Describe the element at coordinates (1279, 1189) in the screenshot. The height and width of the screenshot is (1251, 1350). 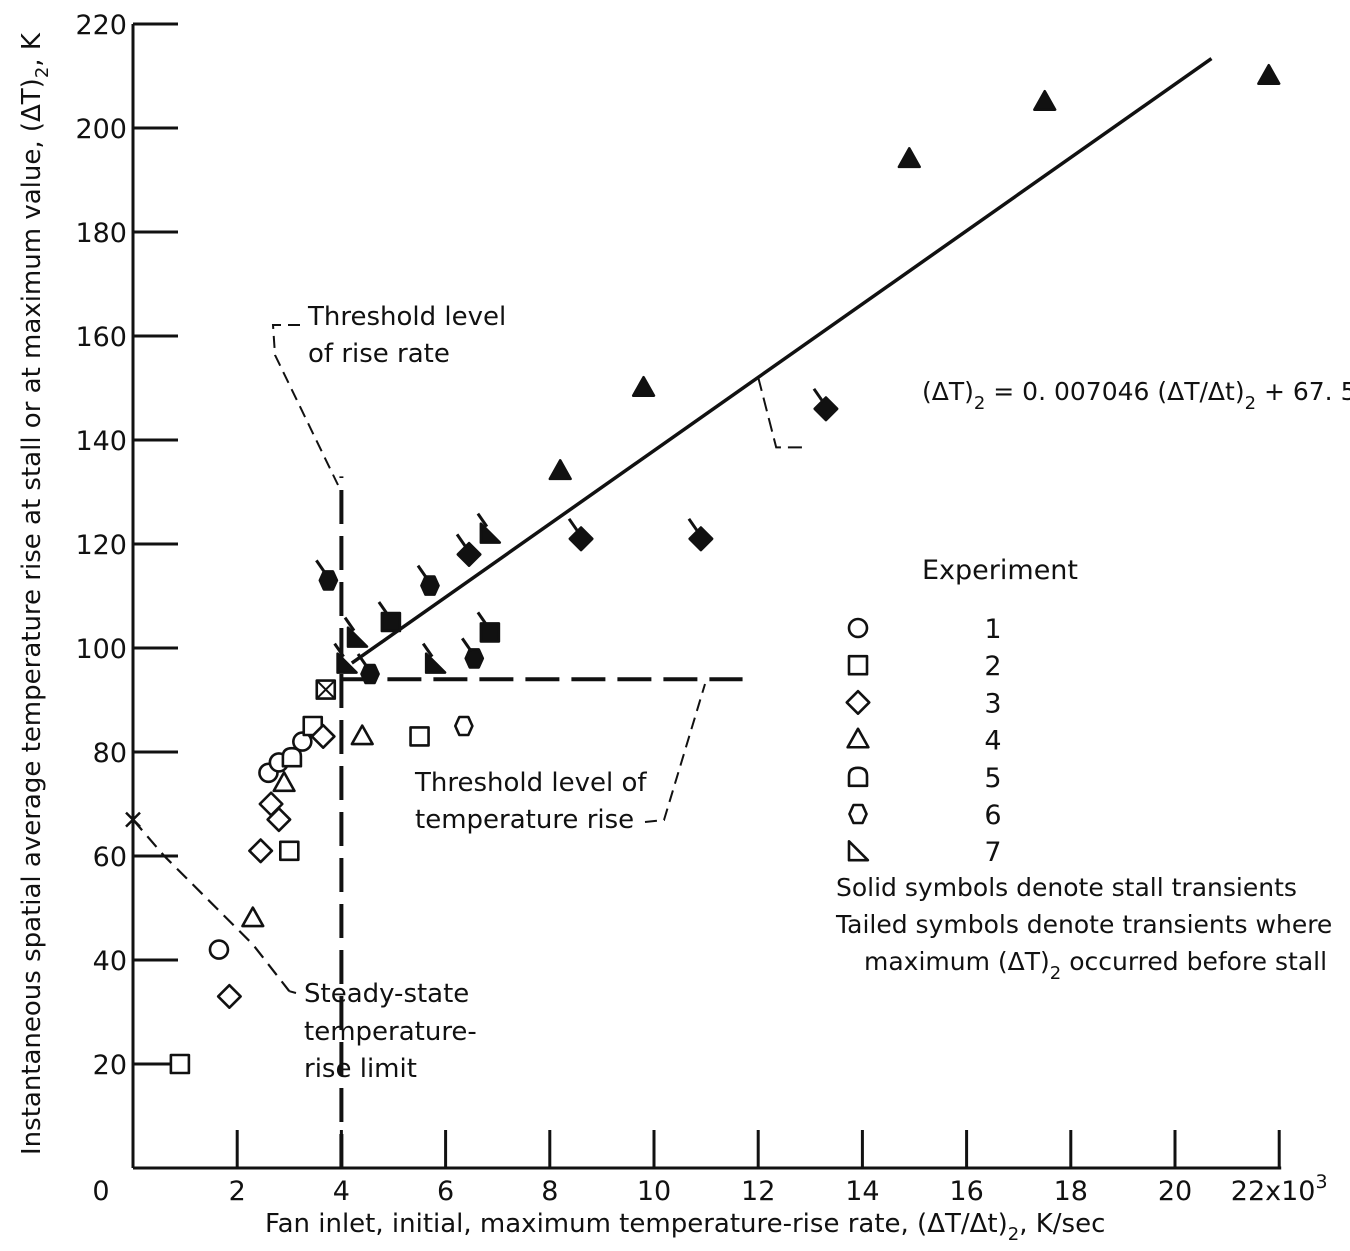
I see `x-tick-label: 22x103` at that location.